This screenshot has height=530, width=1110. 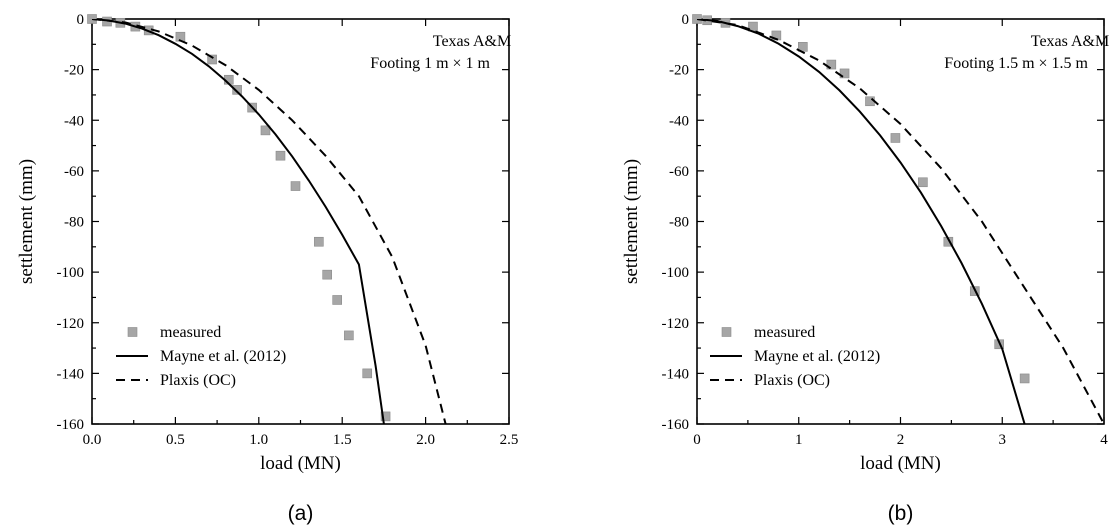 I want to click on x-tick-label: 1.5, so click(x=342, y=440).